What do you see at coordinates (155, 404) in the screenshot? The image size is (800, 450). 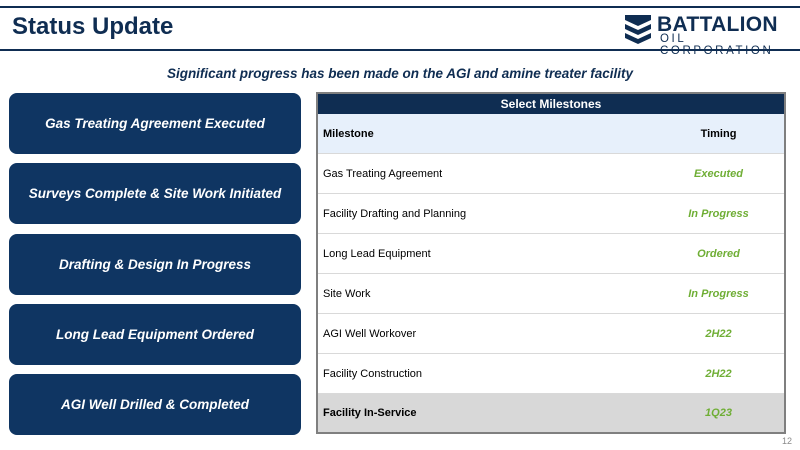 I see `status-card: AGI Well Drilled & Completed` at bounding box center [155, 404].